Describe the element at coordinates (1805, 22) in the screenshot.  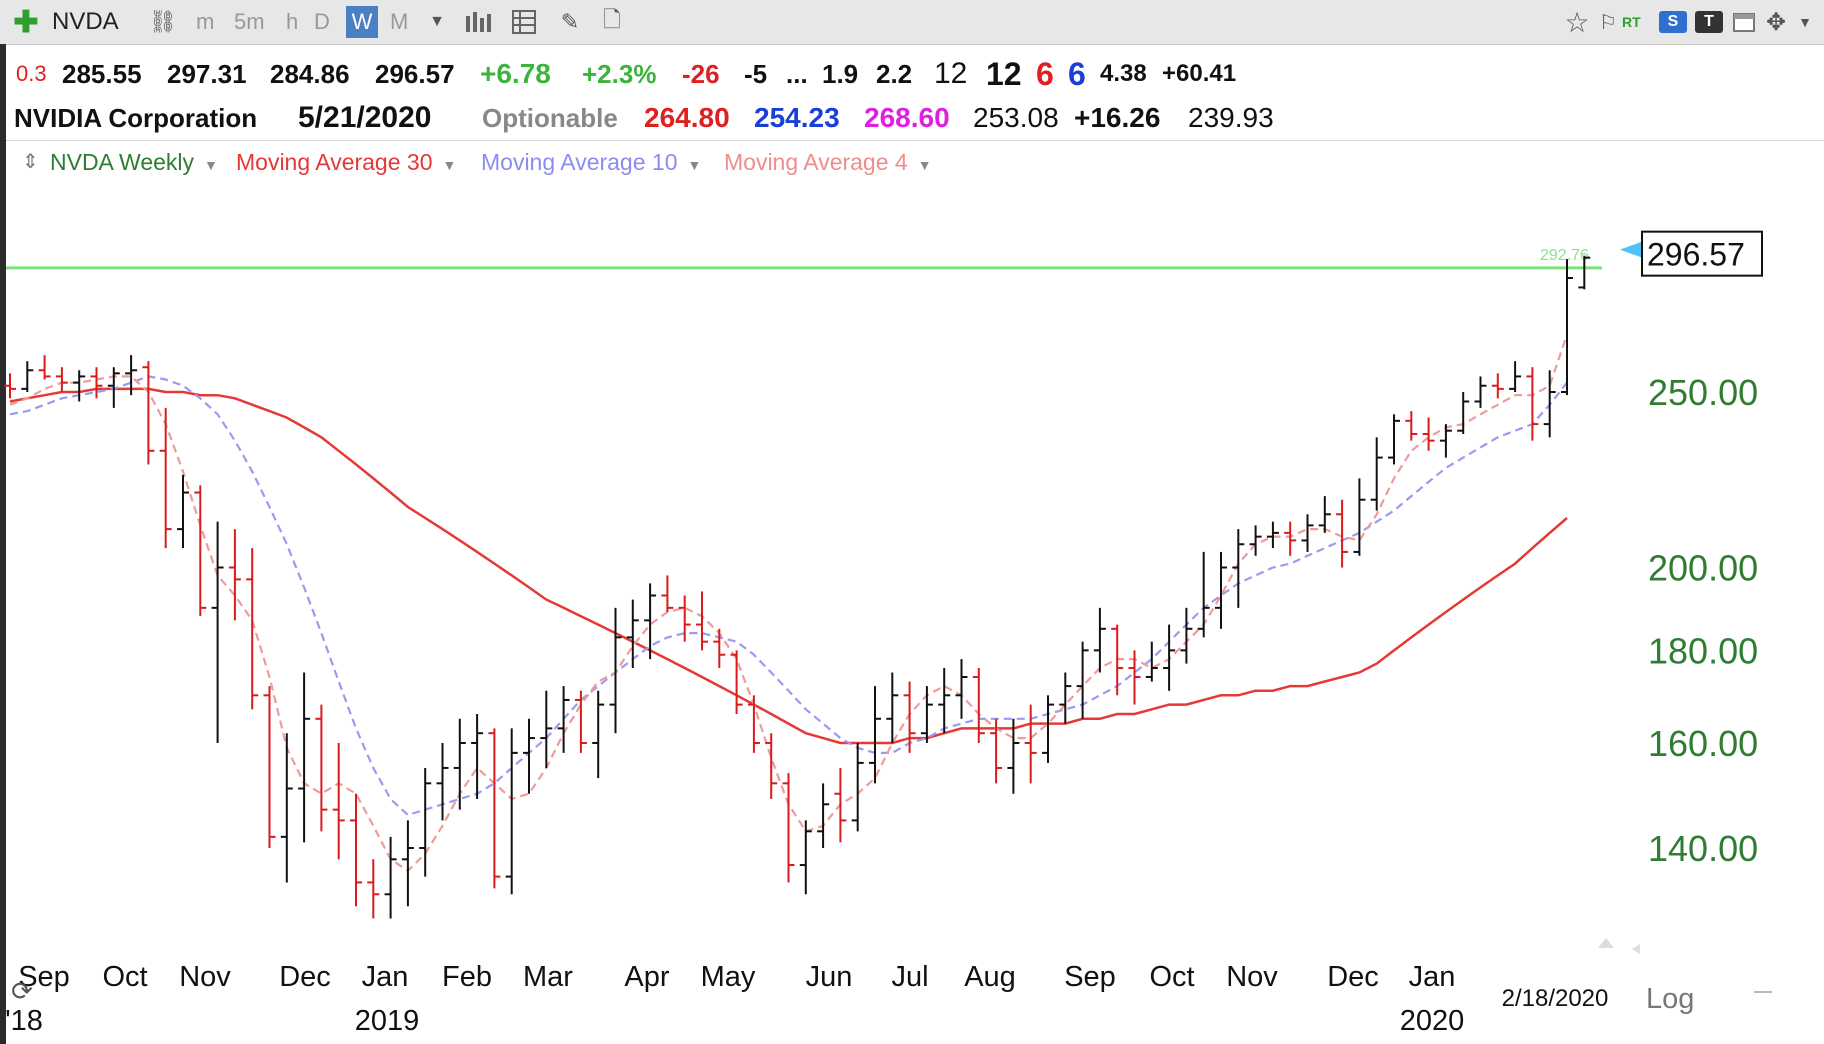
I see `more-dropdown-icon: ▼` at that location.